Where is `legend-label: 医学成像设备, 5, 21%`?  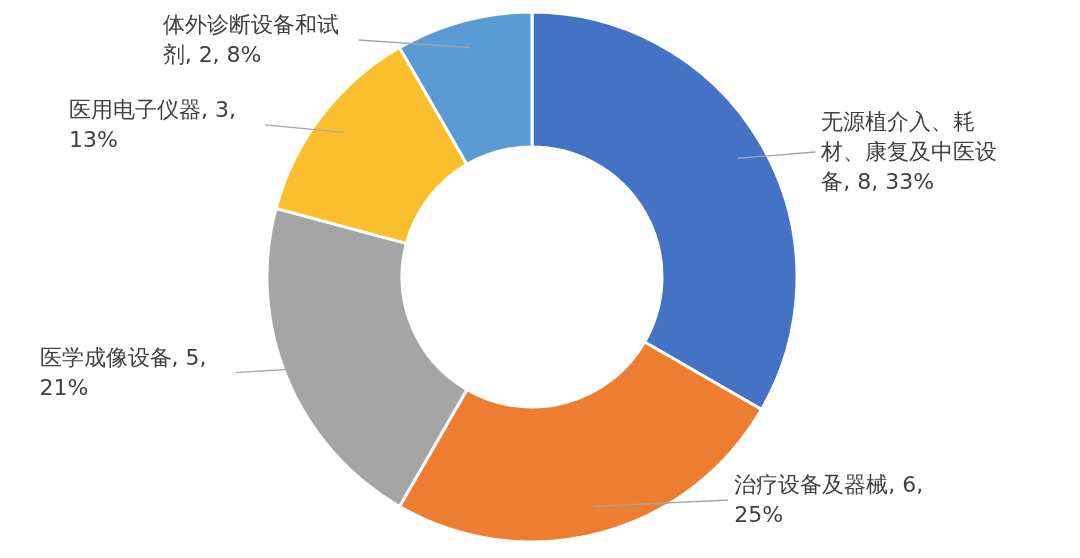
legend-label: 医学成像设备, 5, 21% is located at coordinates (123, 372).